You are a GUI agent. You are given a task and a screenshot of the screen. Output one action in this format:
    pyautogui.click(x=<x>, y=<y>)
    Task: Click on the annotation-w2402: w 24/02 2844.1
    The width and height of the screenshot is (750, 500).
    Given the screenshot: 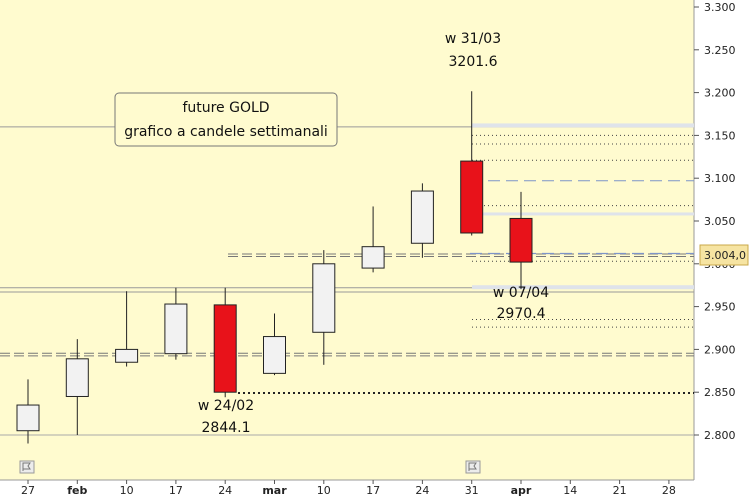 What is the action you would take?
    pyautogui.click(x=226, y=417)
    